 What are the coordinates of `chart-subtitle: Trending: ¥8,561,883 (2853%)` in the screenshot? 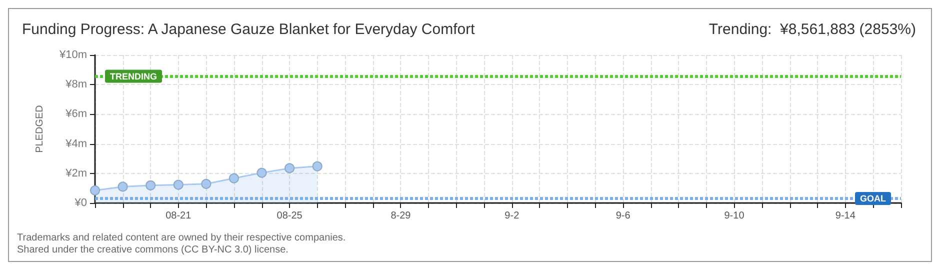 It's located at (812, 29).